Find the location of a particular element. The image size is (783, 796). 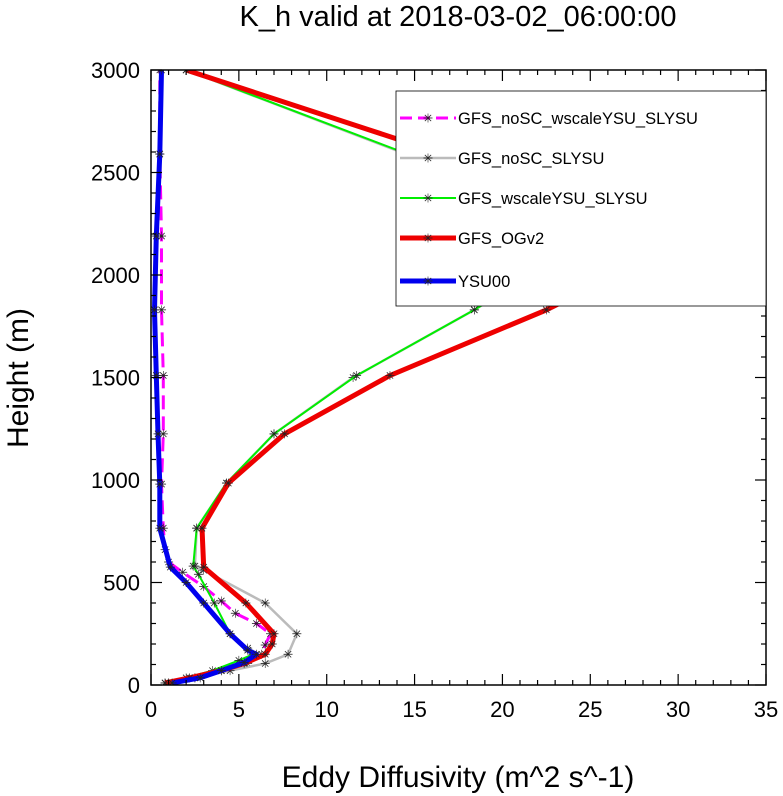

x-tick-label: 15 is located at coordinates (414, 709).